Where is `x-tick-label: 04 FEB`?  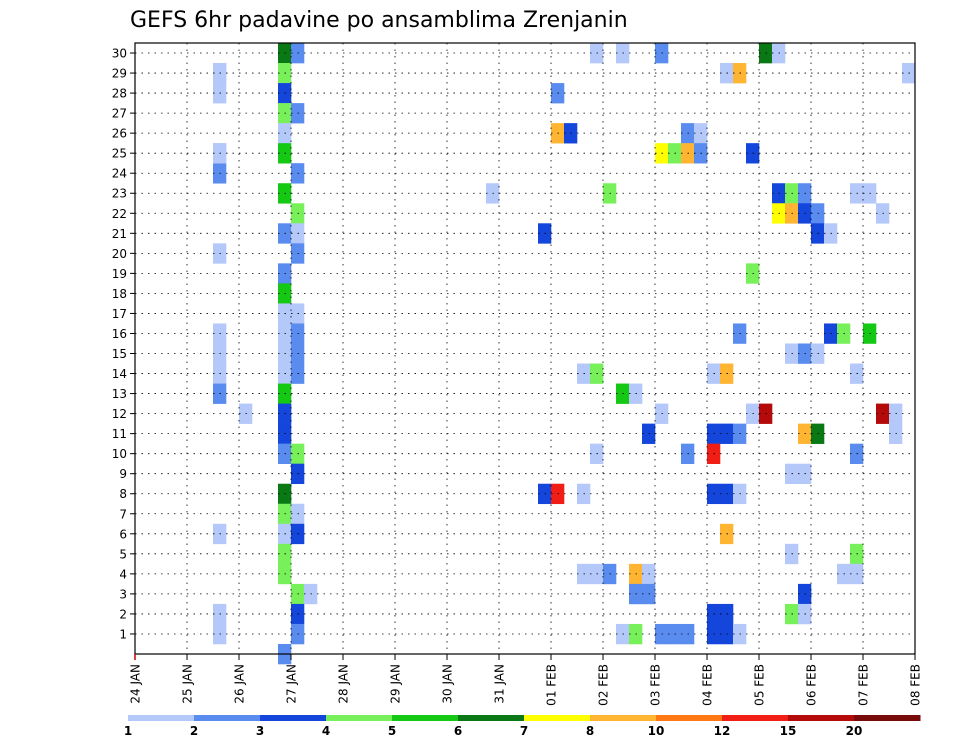 x-tick-label: 04 FEB is located at coordinates (708, 685).